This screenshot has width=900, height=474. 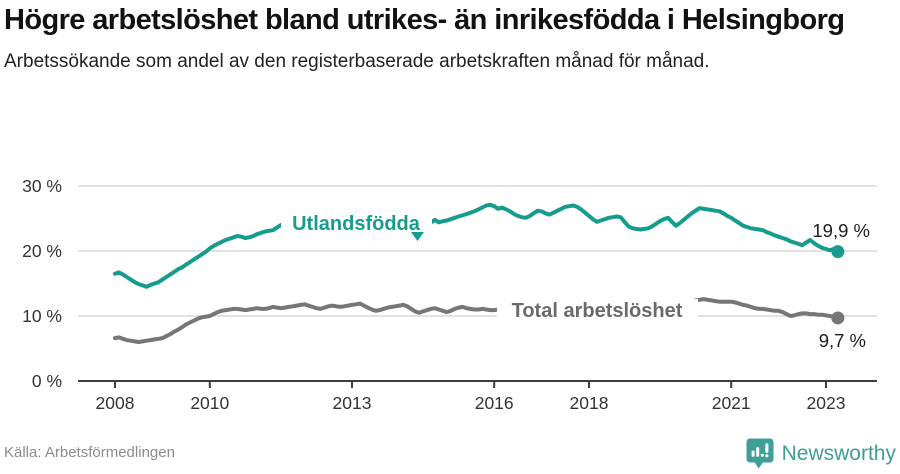 I want to click on series-line-utlandsfodda, so click(x=476, y=245).